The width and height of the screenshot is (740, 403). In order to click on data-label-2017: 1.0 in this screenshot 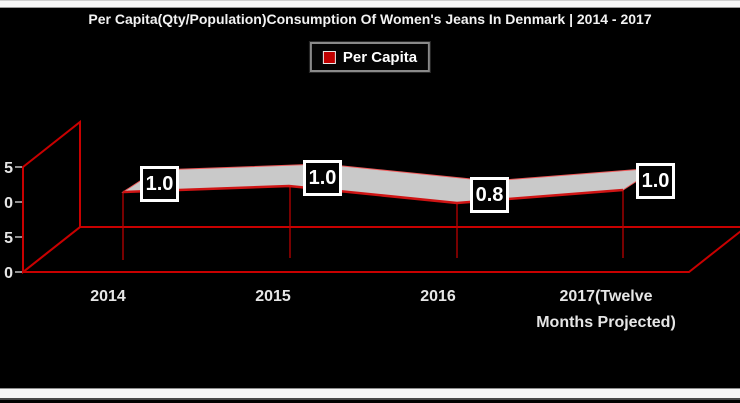, I will do `click(655, 181)`.